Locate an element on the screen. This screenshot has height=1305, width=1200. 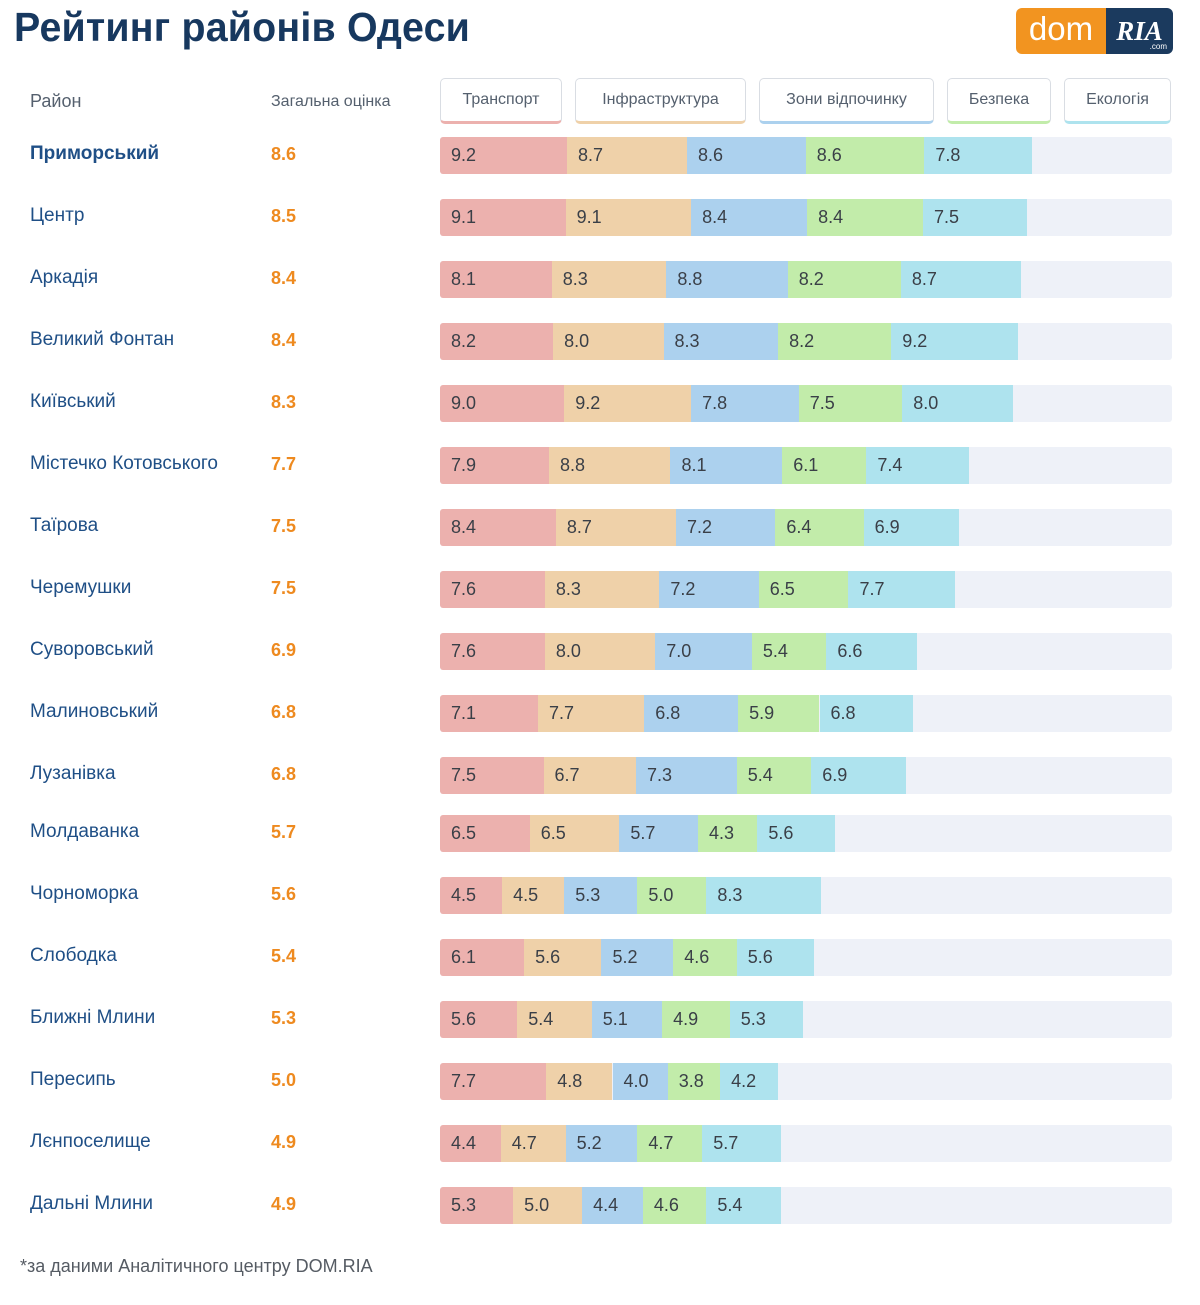
district-name: Аркадія is located at coordinates (64, 277).